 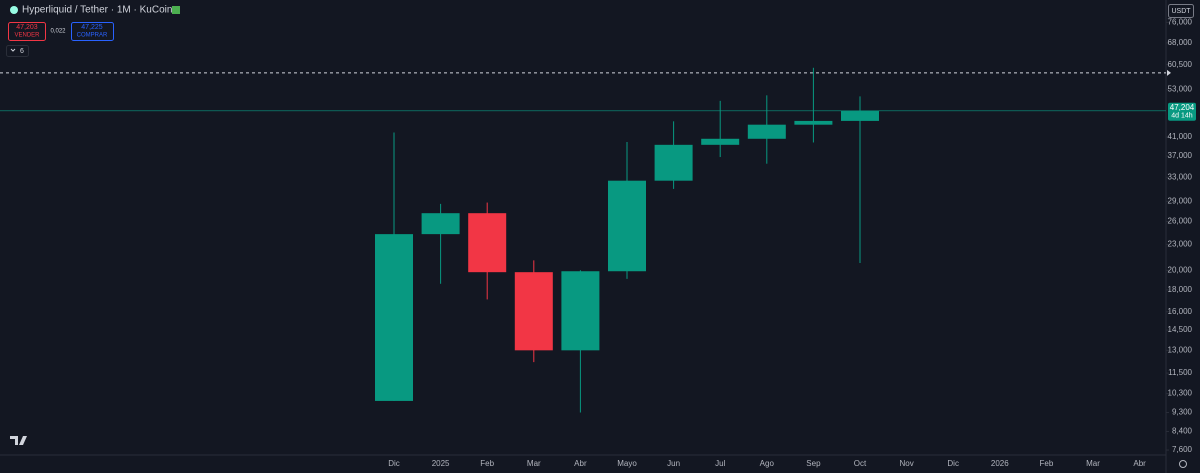 What do you see at coordinates (1180, 88) in the screenshot?
I see `y-tick-label: 53,000` at bounding box center [1180, 88].